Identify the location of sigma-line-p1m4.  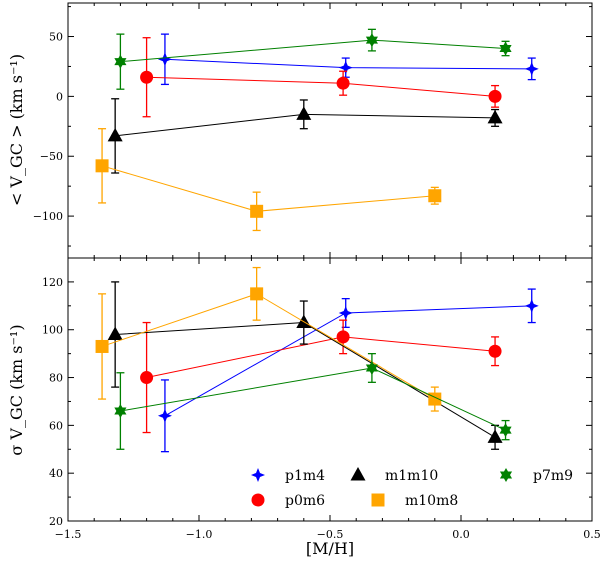
(348, 361).